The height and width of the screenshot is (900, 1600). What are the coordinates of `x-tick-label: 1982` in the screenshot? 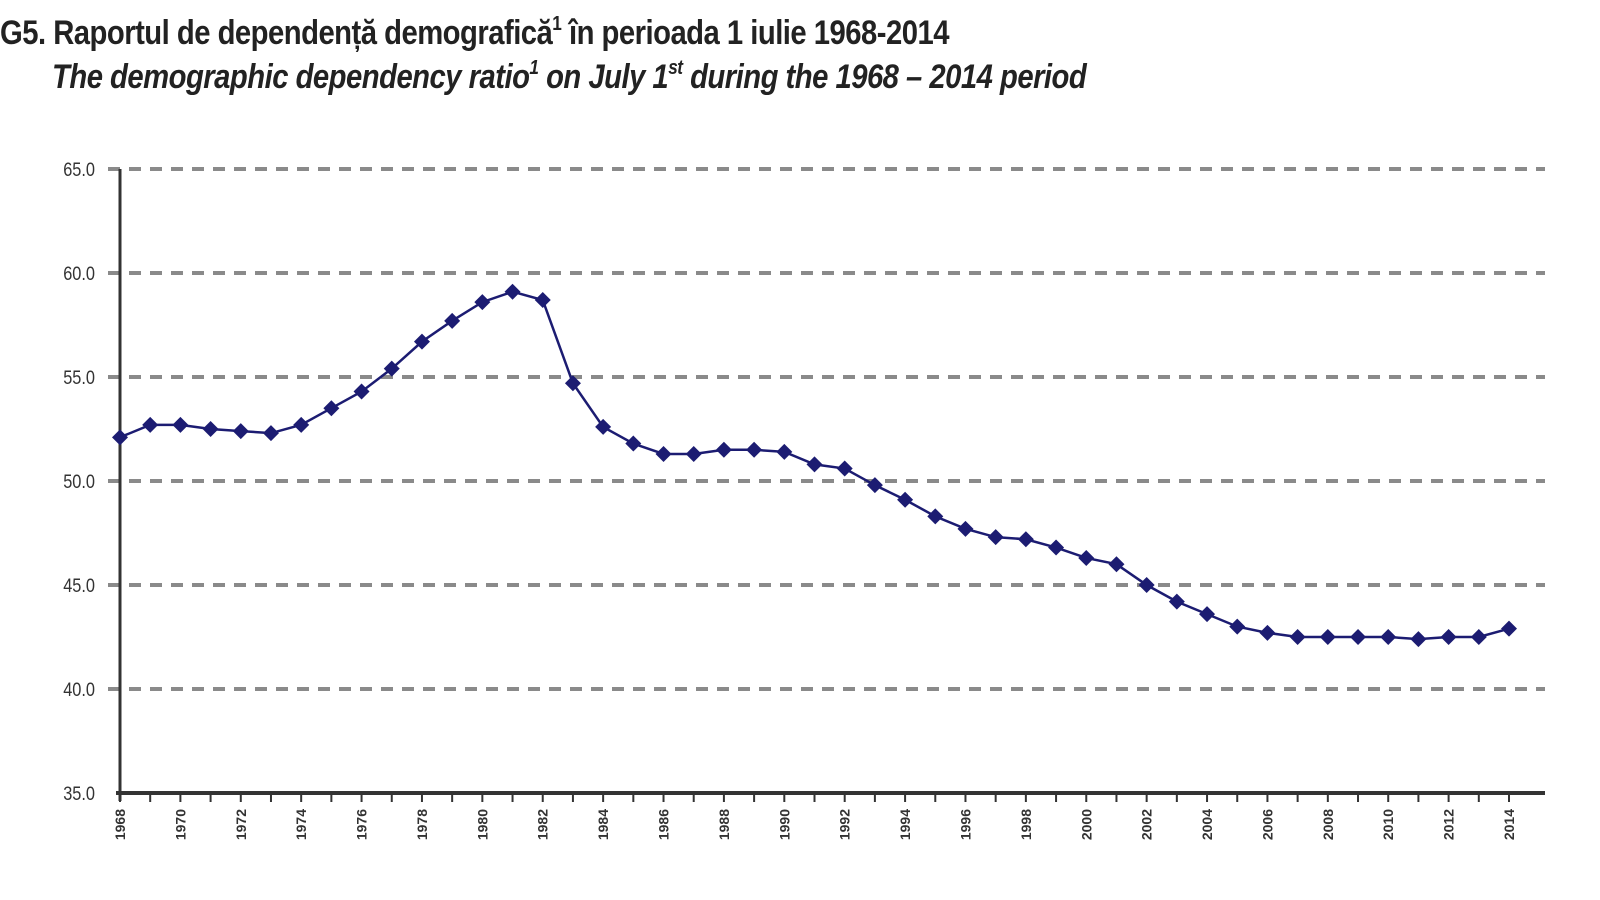 It's located at (543, 824).